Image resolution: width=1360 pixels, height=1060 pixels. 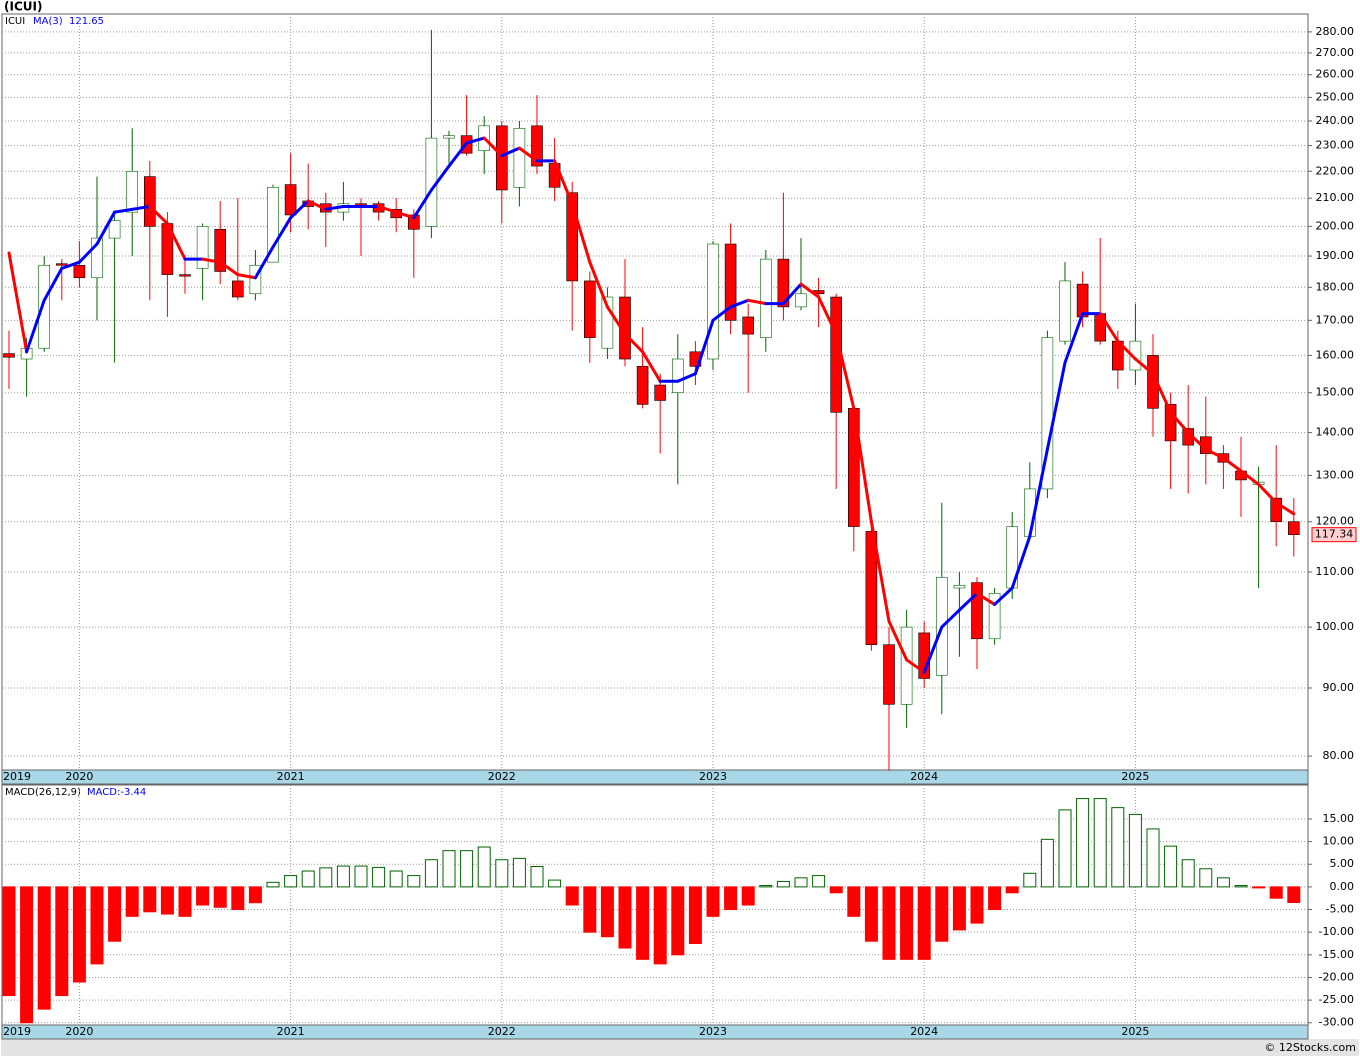 What do you see at coordinates (17, 1031) in the screenshot?
I see `x-tick-label: 2019` at bounding box center [17, 1031].